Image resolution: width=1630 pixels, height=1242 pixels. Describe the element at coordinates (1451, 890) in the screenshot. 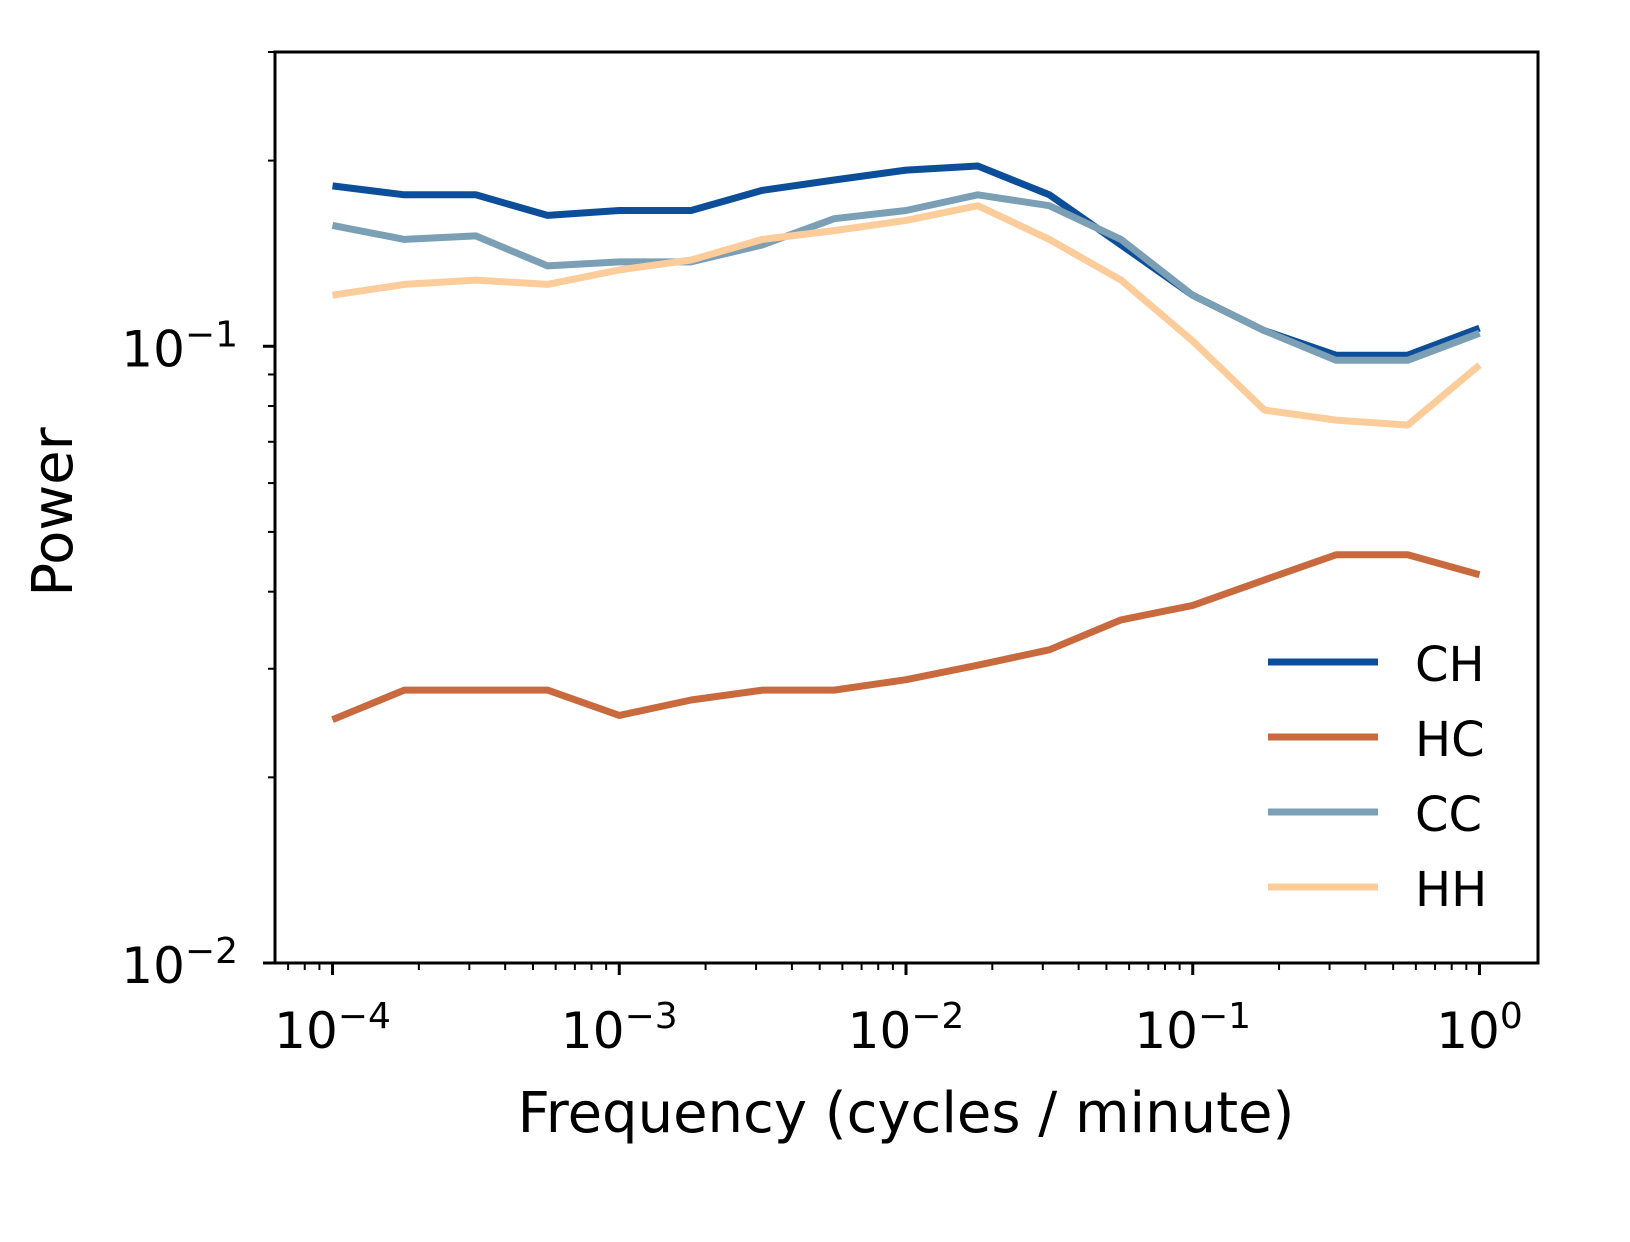

I see `legend-label-hh: HH` at that location.